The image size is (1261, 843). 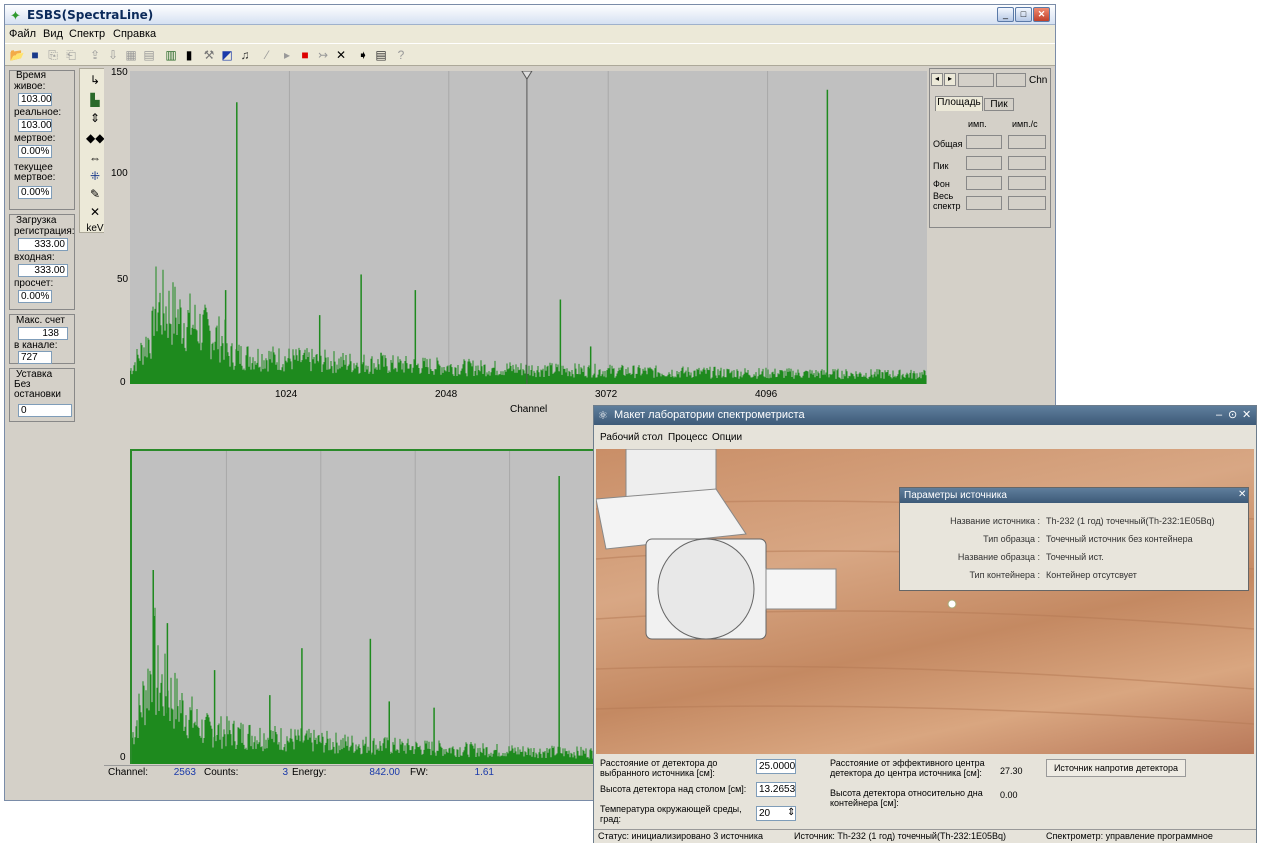 What do you see at coordinates (998, 557) in the screenshot?
I see `param-sample-name-label: Название образца :` at bounding box center [998, 557].